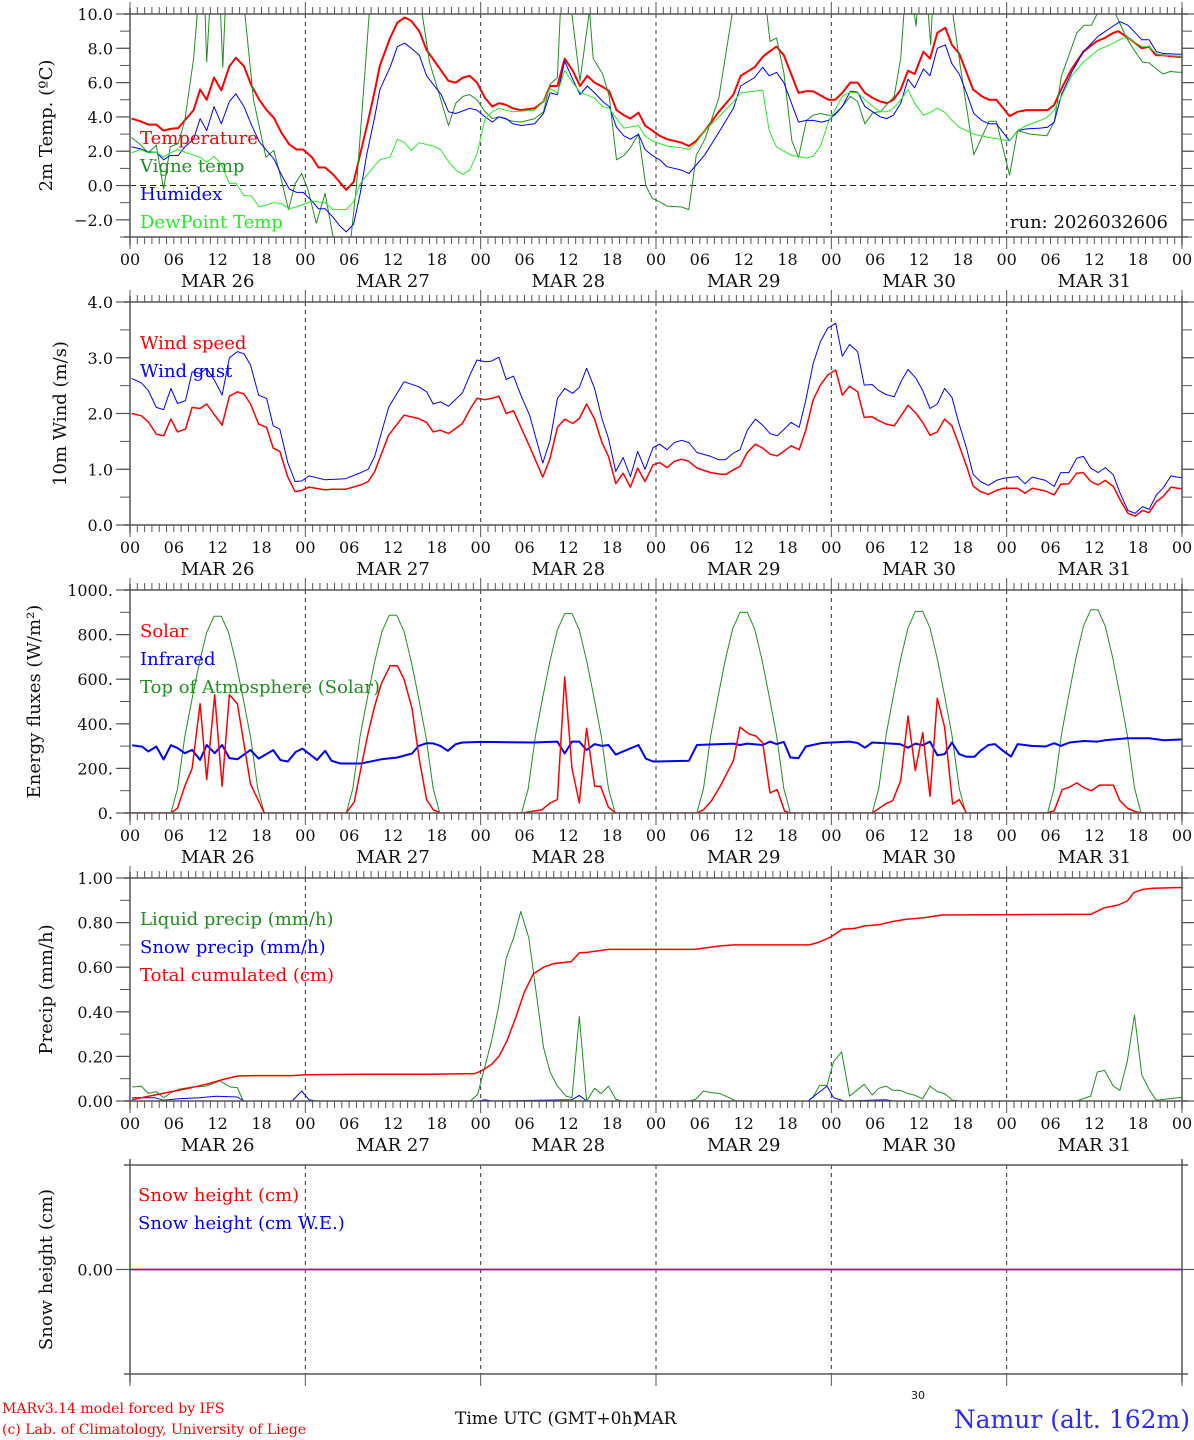 The width and height of the screenshot is (1194, 1440). What do you see at coordinates (113, 1409) in the screenshot?
I see `model-credit: MARv3.14 model forced by IFS` at bounding box center [113, 1409].